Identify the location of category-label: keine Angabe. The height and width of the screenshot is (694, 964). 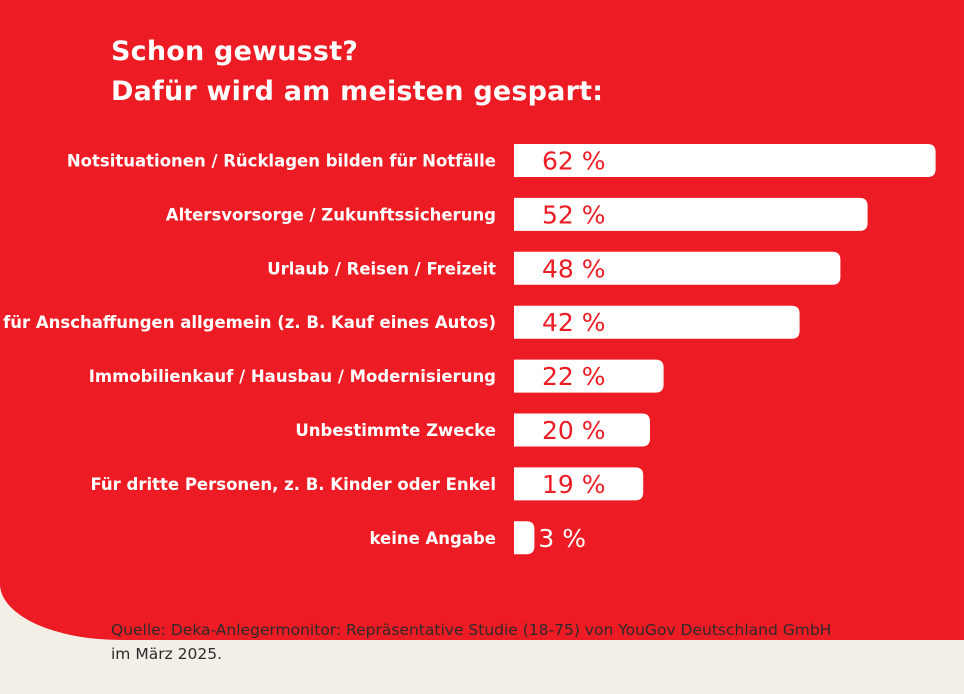
(432, 538).